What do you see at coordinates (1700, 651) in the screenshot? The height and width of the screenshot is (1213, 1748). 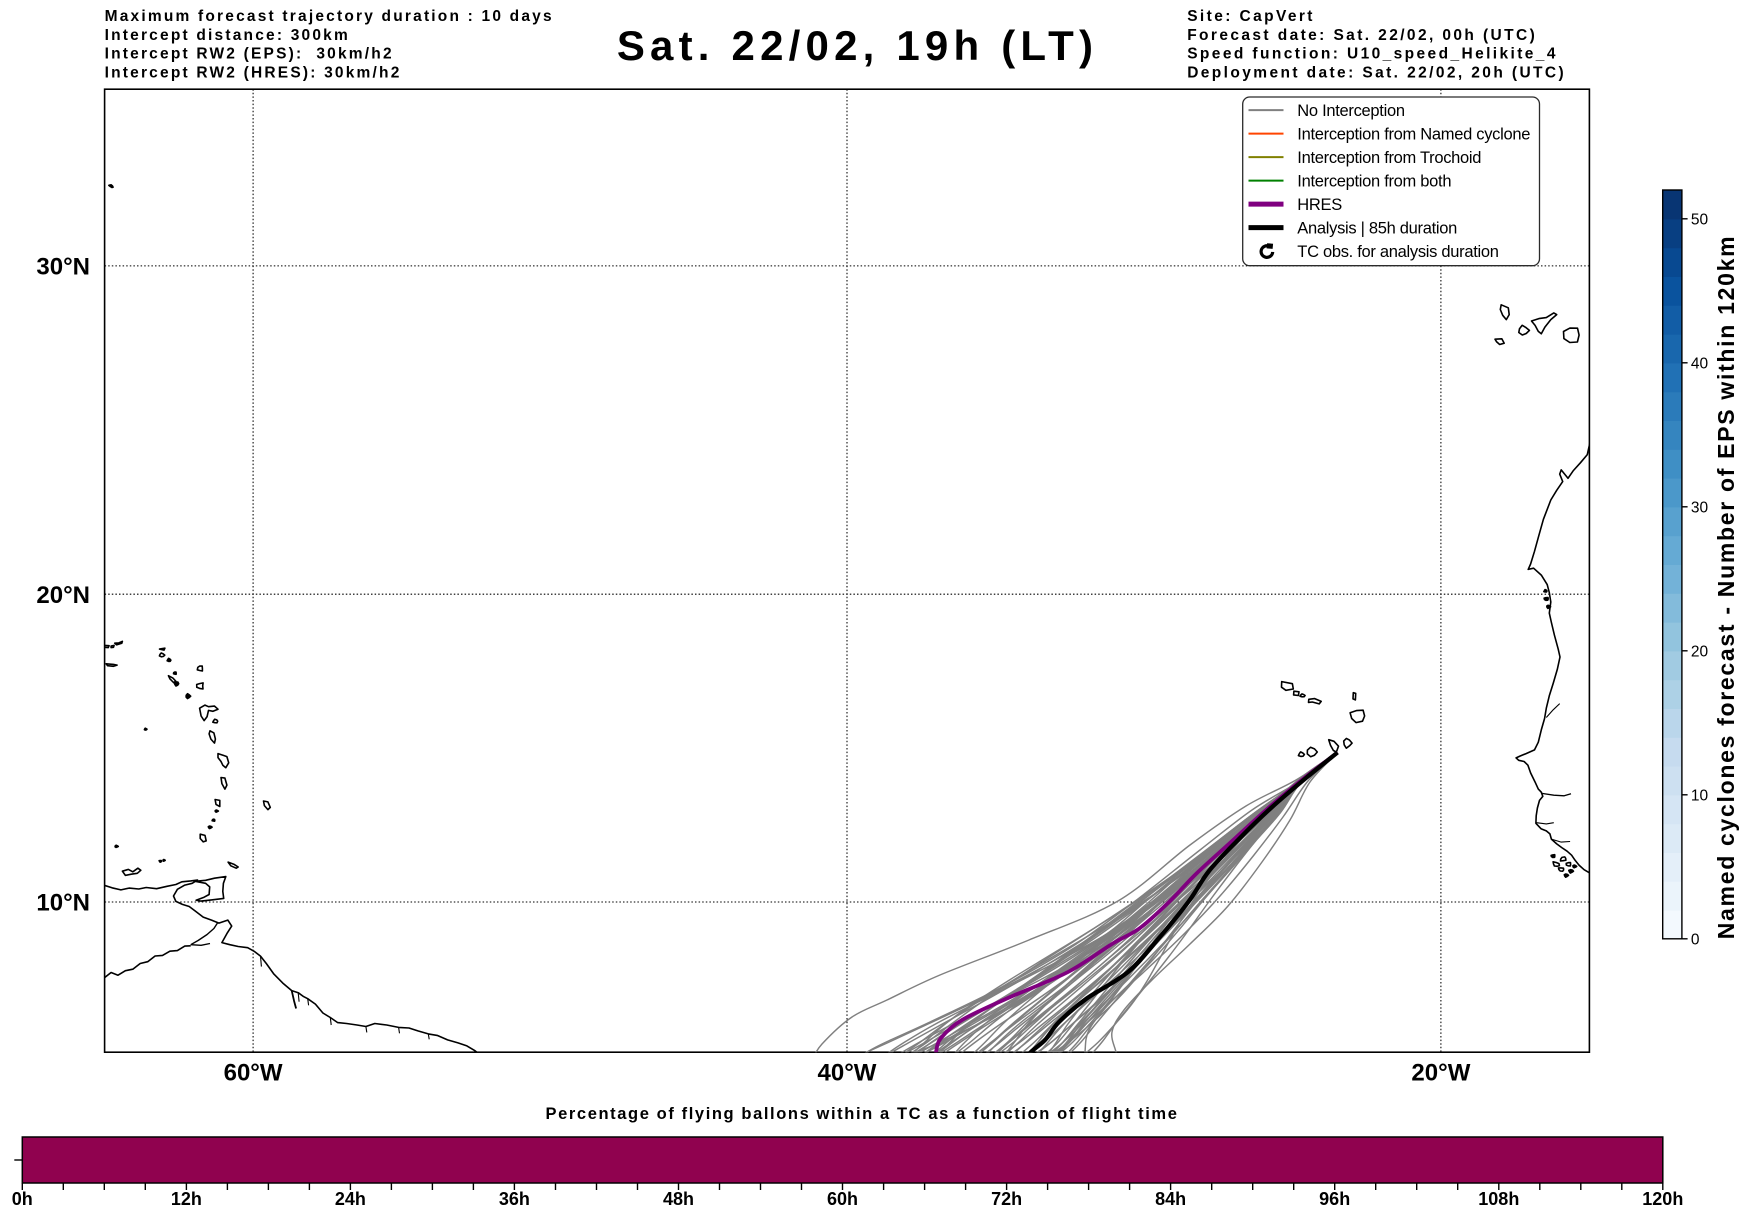 I see `svg-text: 20` at bounding box center [1700, 651].